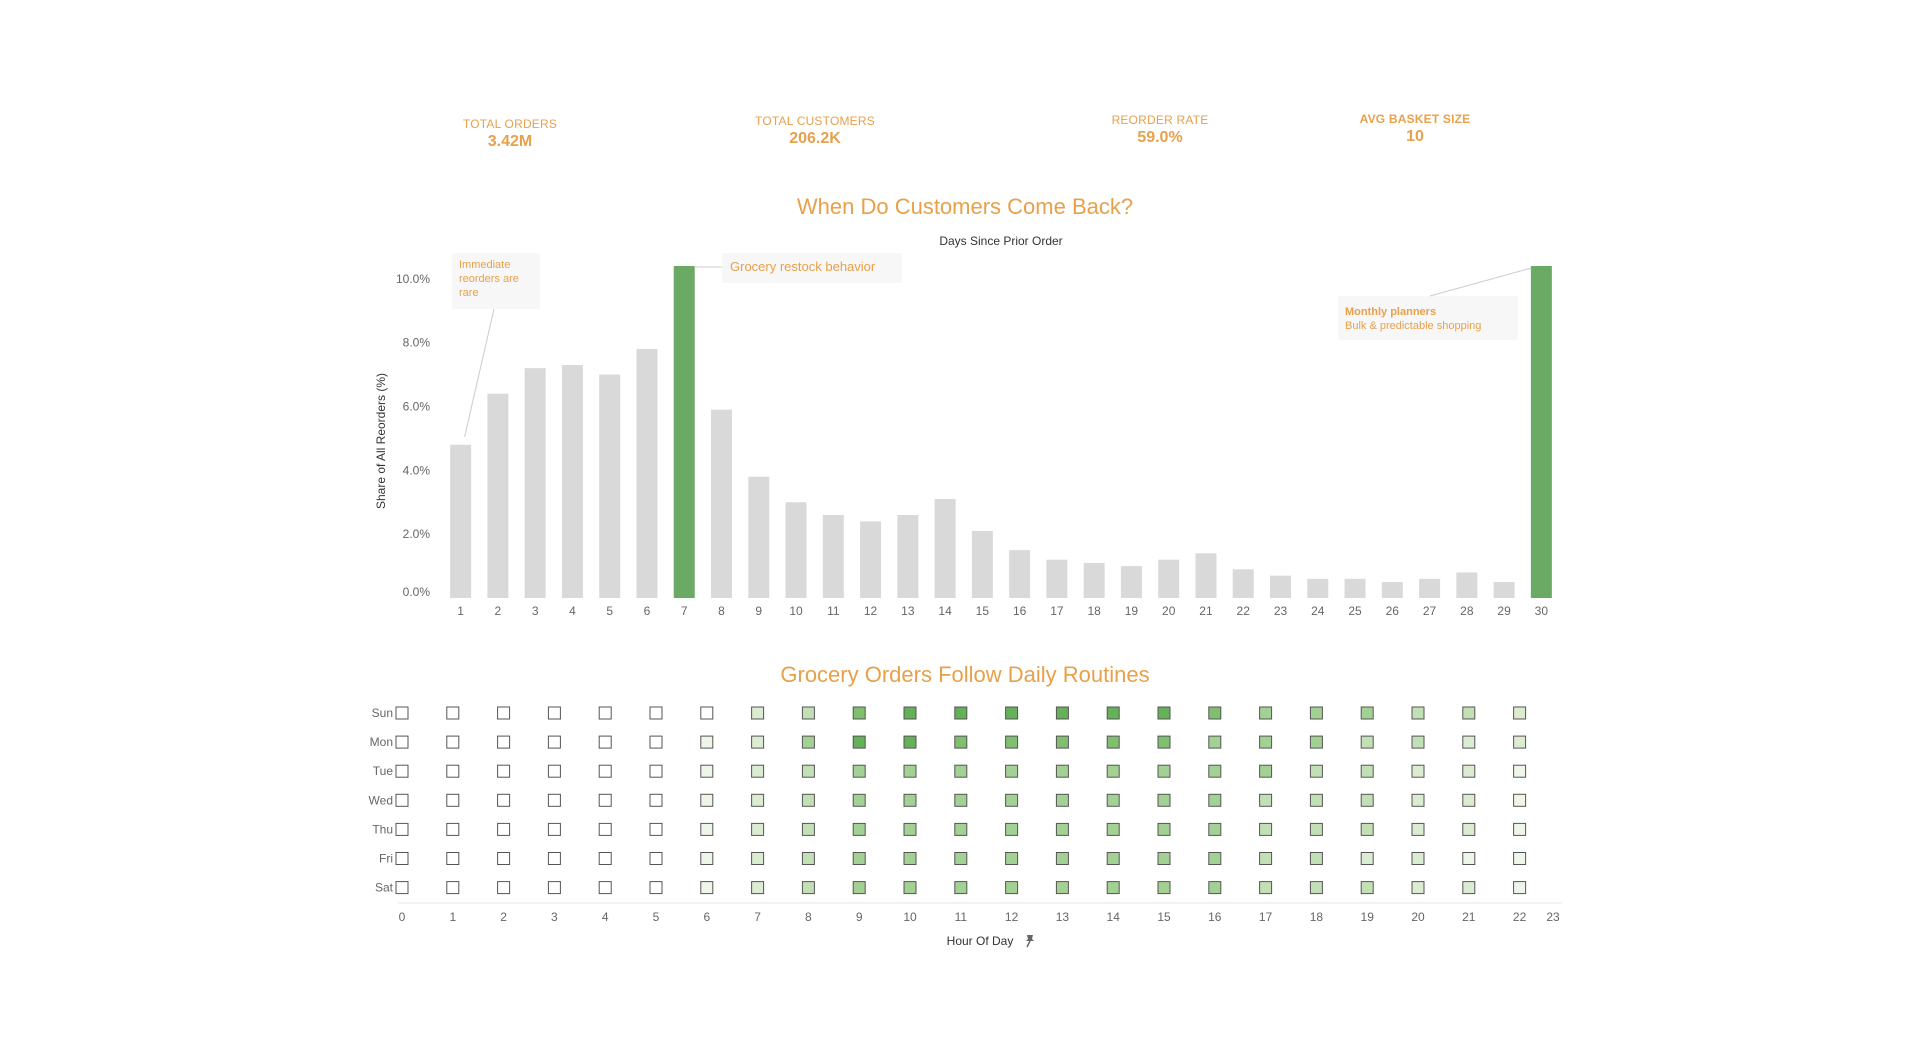  I want to click on pin-needle, so click(1028, 944).